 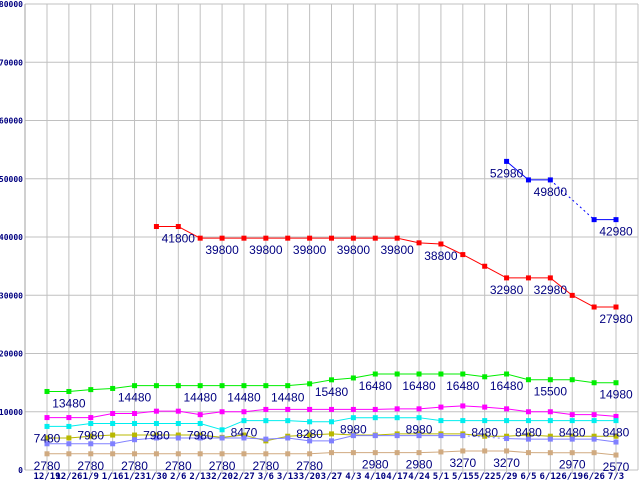 What do you see at coordinates (135, 398) in the screenshot?
I see `data-label-green: 14480` at bounding box center [135, 398].